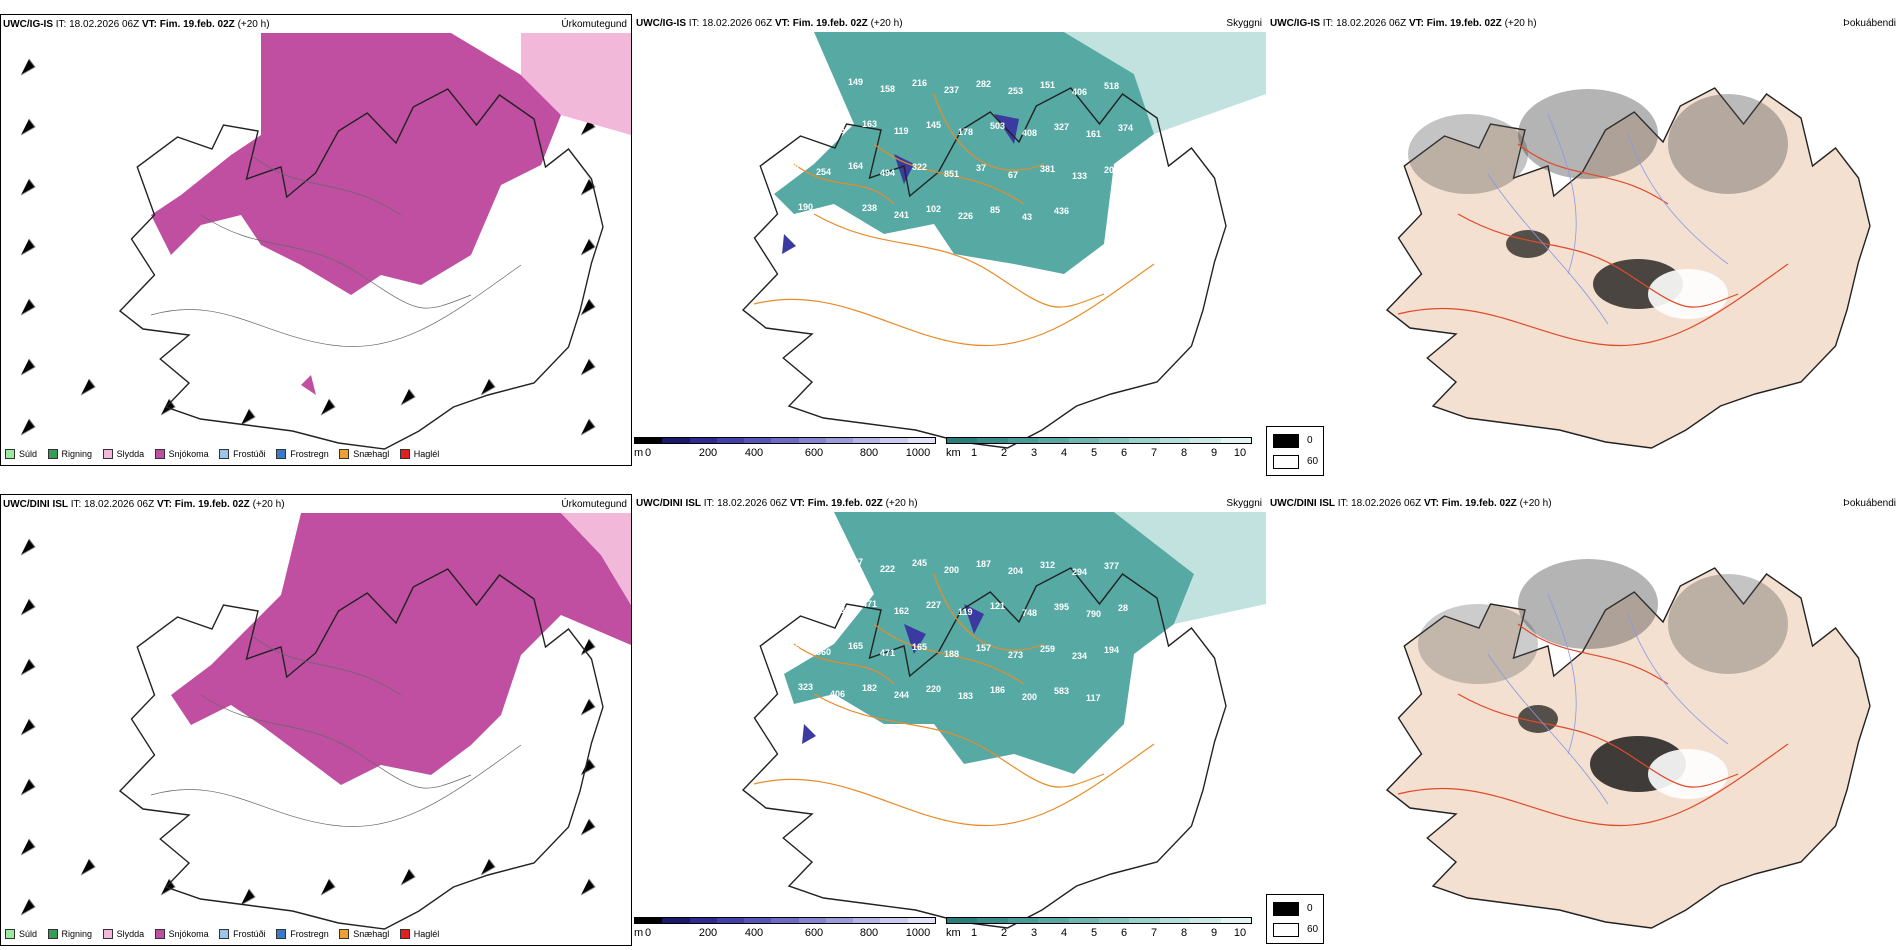  Describe the element at coordinates (901, 131) in the screenshot. I see `cloud-base-label: 119` at that location.